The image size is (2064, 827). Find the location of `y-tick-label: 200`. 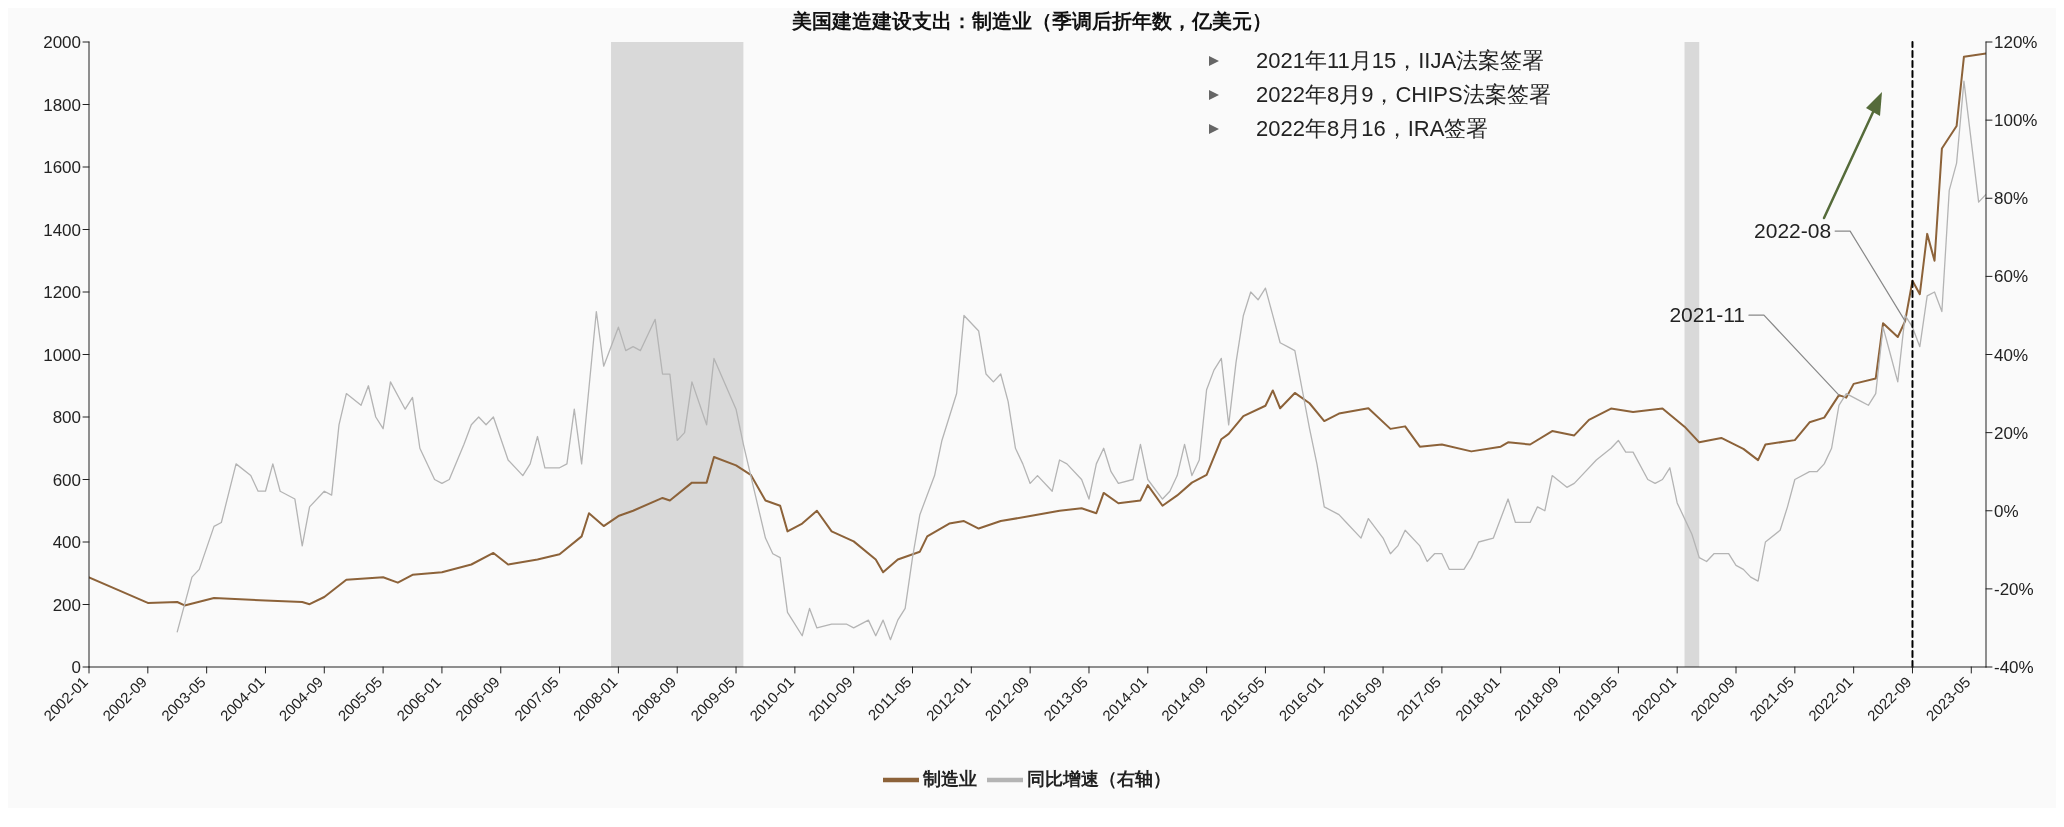

y-tick-label: 200 is located at coordinates (66, 605).